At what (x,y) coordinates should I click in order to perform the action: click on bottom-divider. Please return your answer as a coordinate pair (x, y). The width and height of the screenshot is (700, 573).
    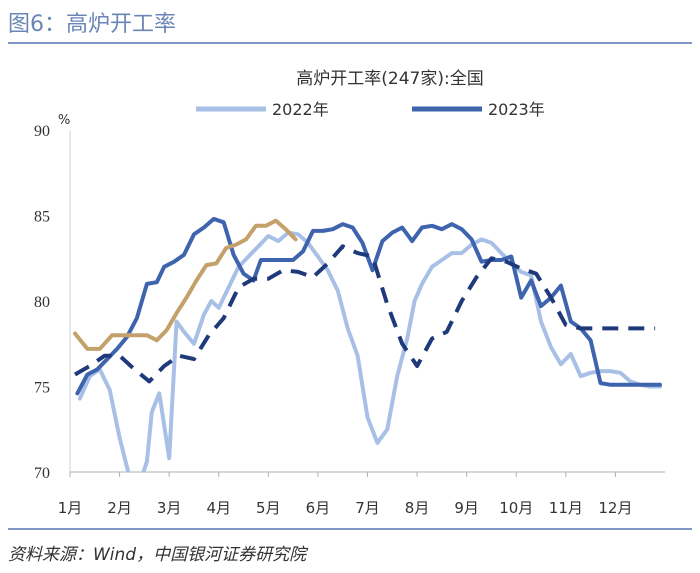
    Looking at the image, I should click on (350, 529).